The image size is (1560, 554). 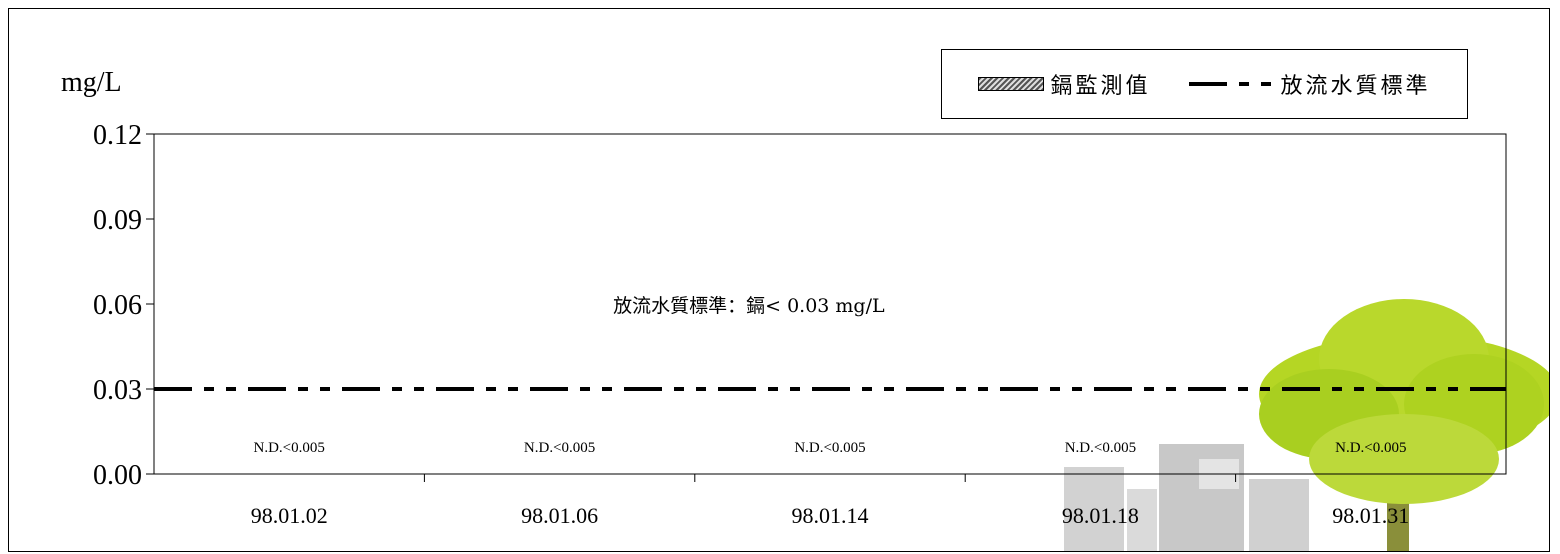 What do you see at coordinates (117, 135) in the screenshot?
I see `y-tick-label: 0.12` at bounding box center [117, 135].